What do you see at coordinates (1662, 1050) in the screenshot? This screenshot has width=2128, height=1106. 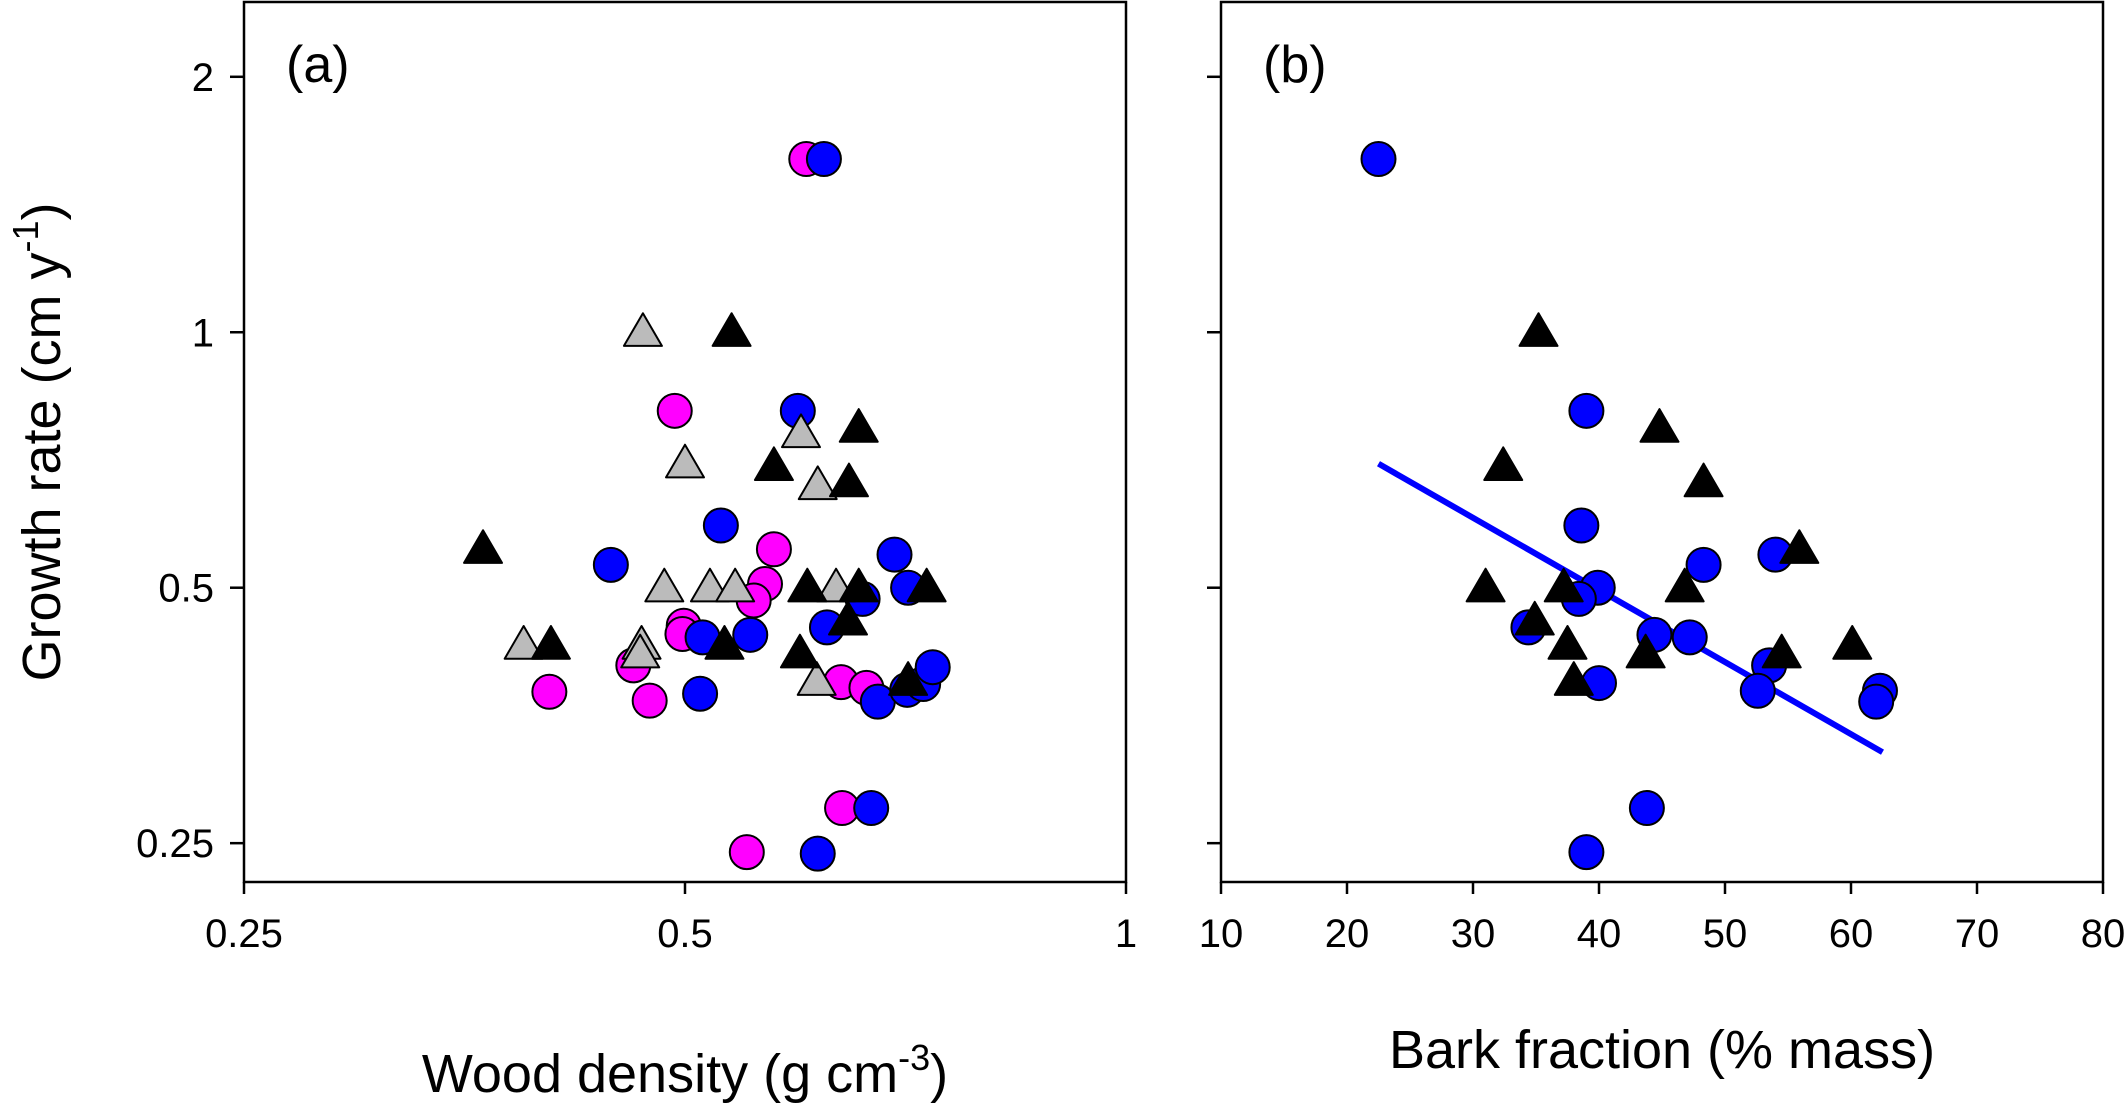 I see `panel-b-x-axis-title: Bark fraction (% mass)` at bounding box center [1662, 1050].